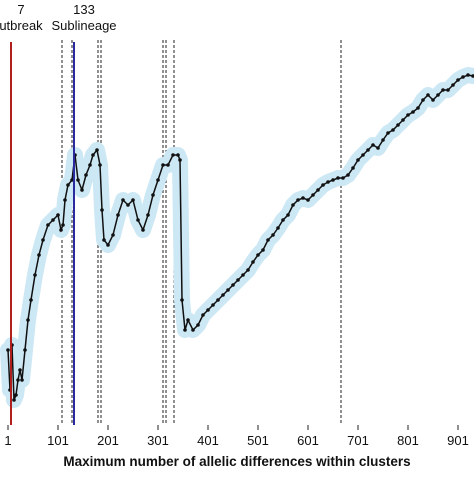  What do you see at coordinates (308, 440) in the screenshot?
I see `x-tick-label: 601` at bounding box center [308, 440].